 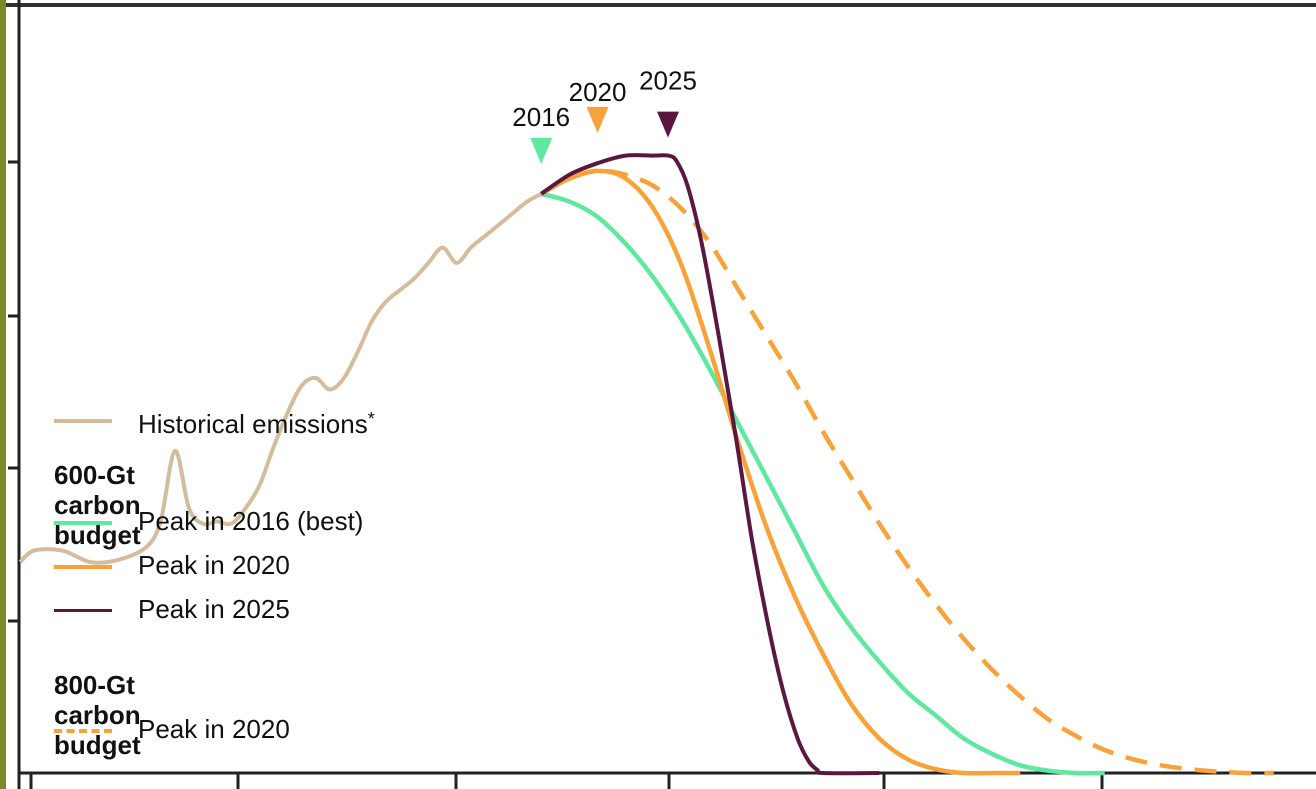 I want to click on legend-swatch-peak-2020, so click(x=83, y=567).